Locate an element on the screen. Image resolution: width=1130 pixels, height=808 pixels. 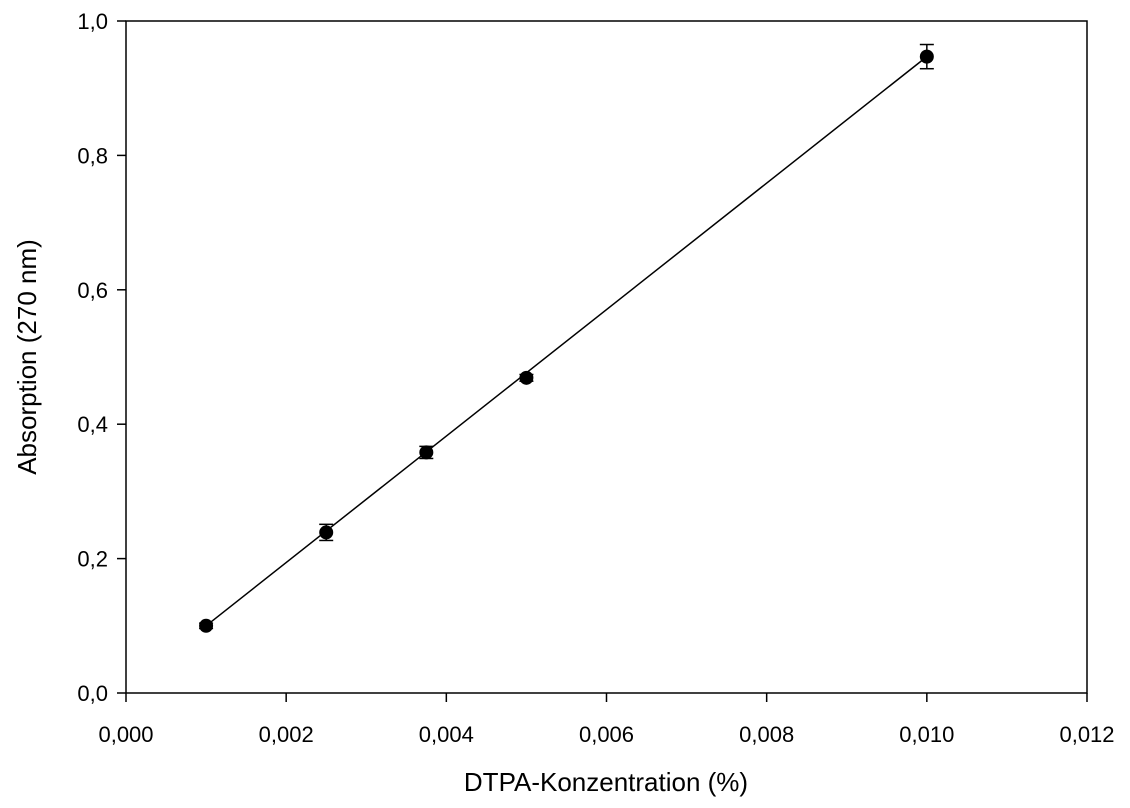
y-axis-title: Absorption (270 nm) is located at coordinates (27, 357).